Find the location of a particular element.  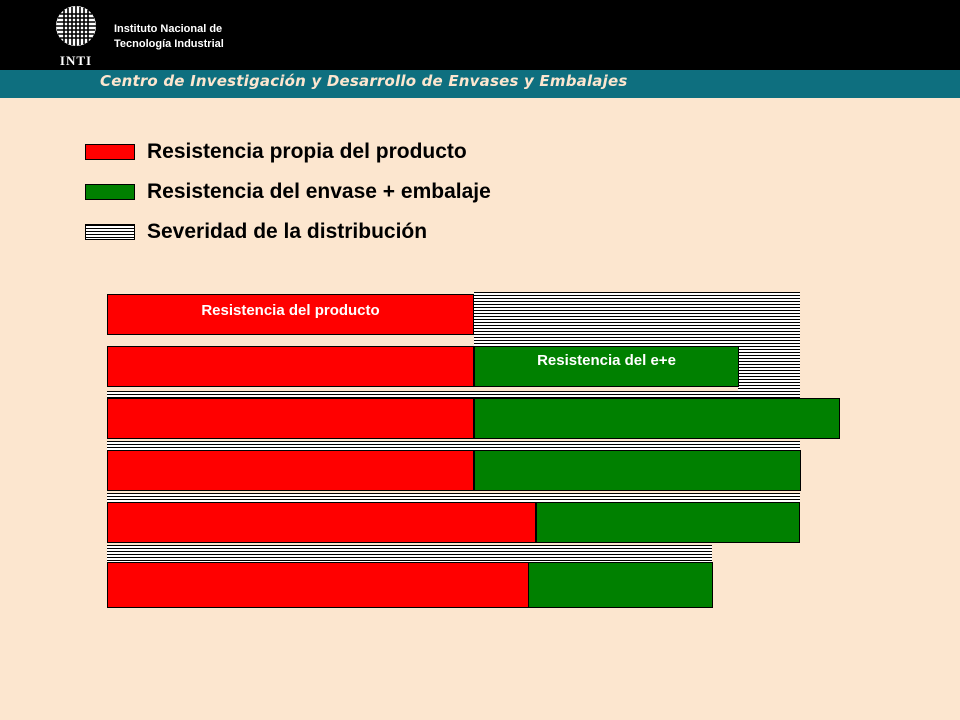

logo-text: INTI is located at coordinates (76, 60).